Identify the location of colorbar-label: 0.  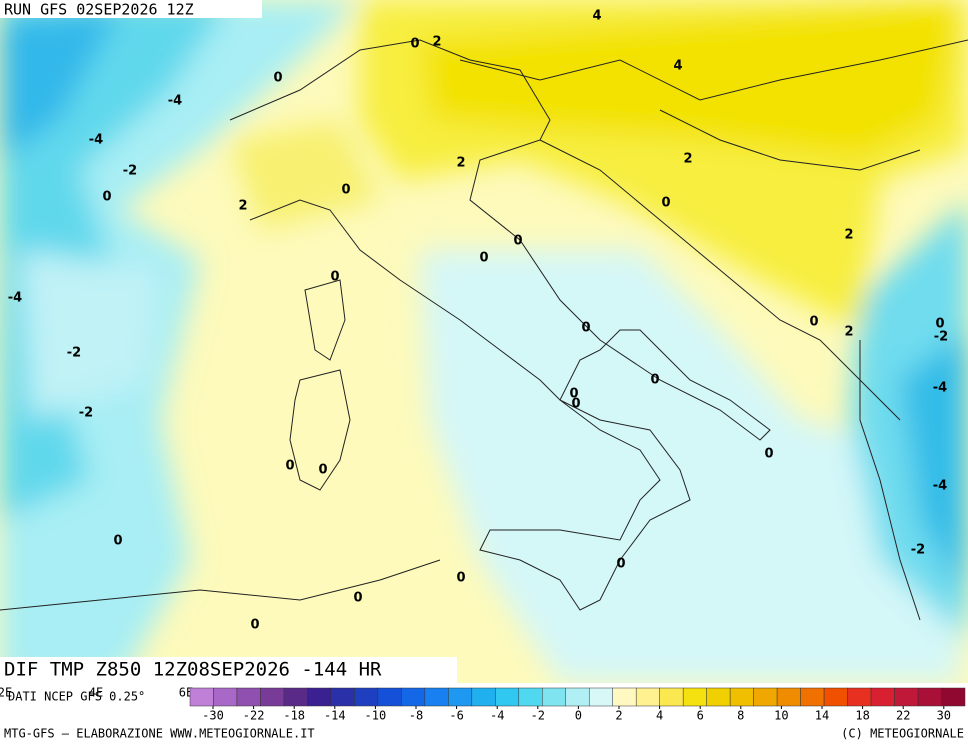
(578, 716).